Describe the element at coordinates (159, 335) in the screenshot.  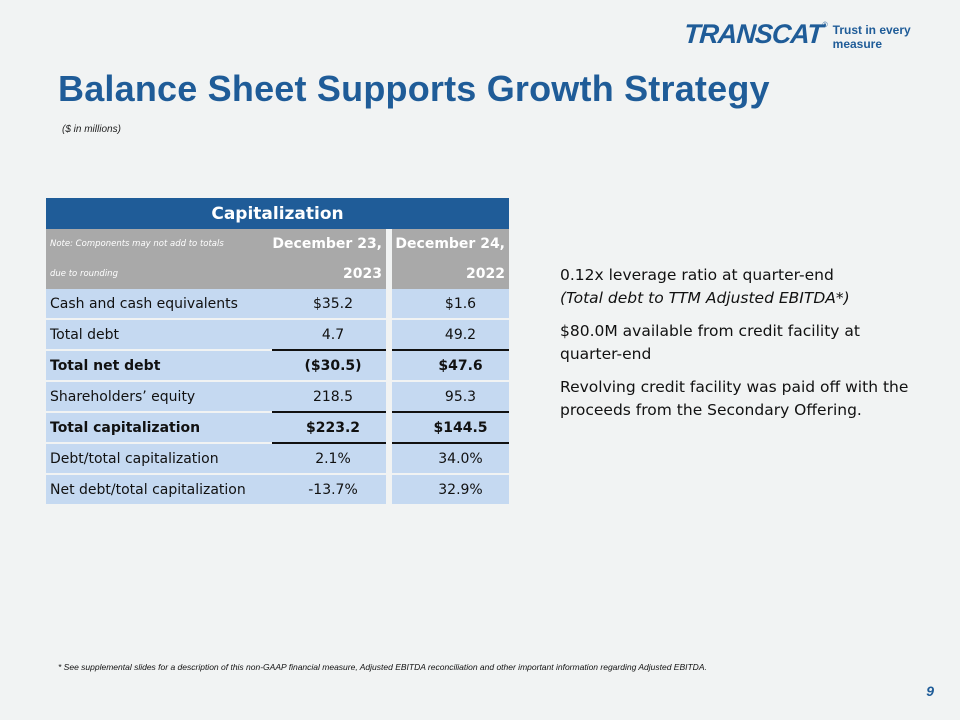
I see `row-label: Total debt` at that location.